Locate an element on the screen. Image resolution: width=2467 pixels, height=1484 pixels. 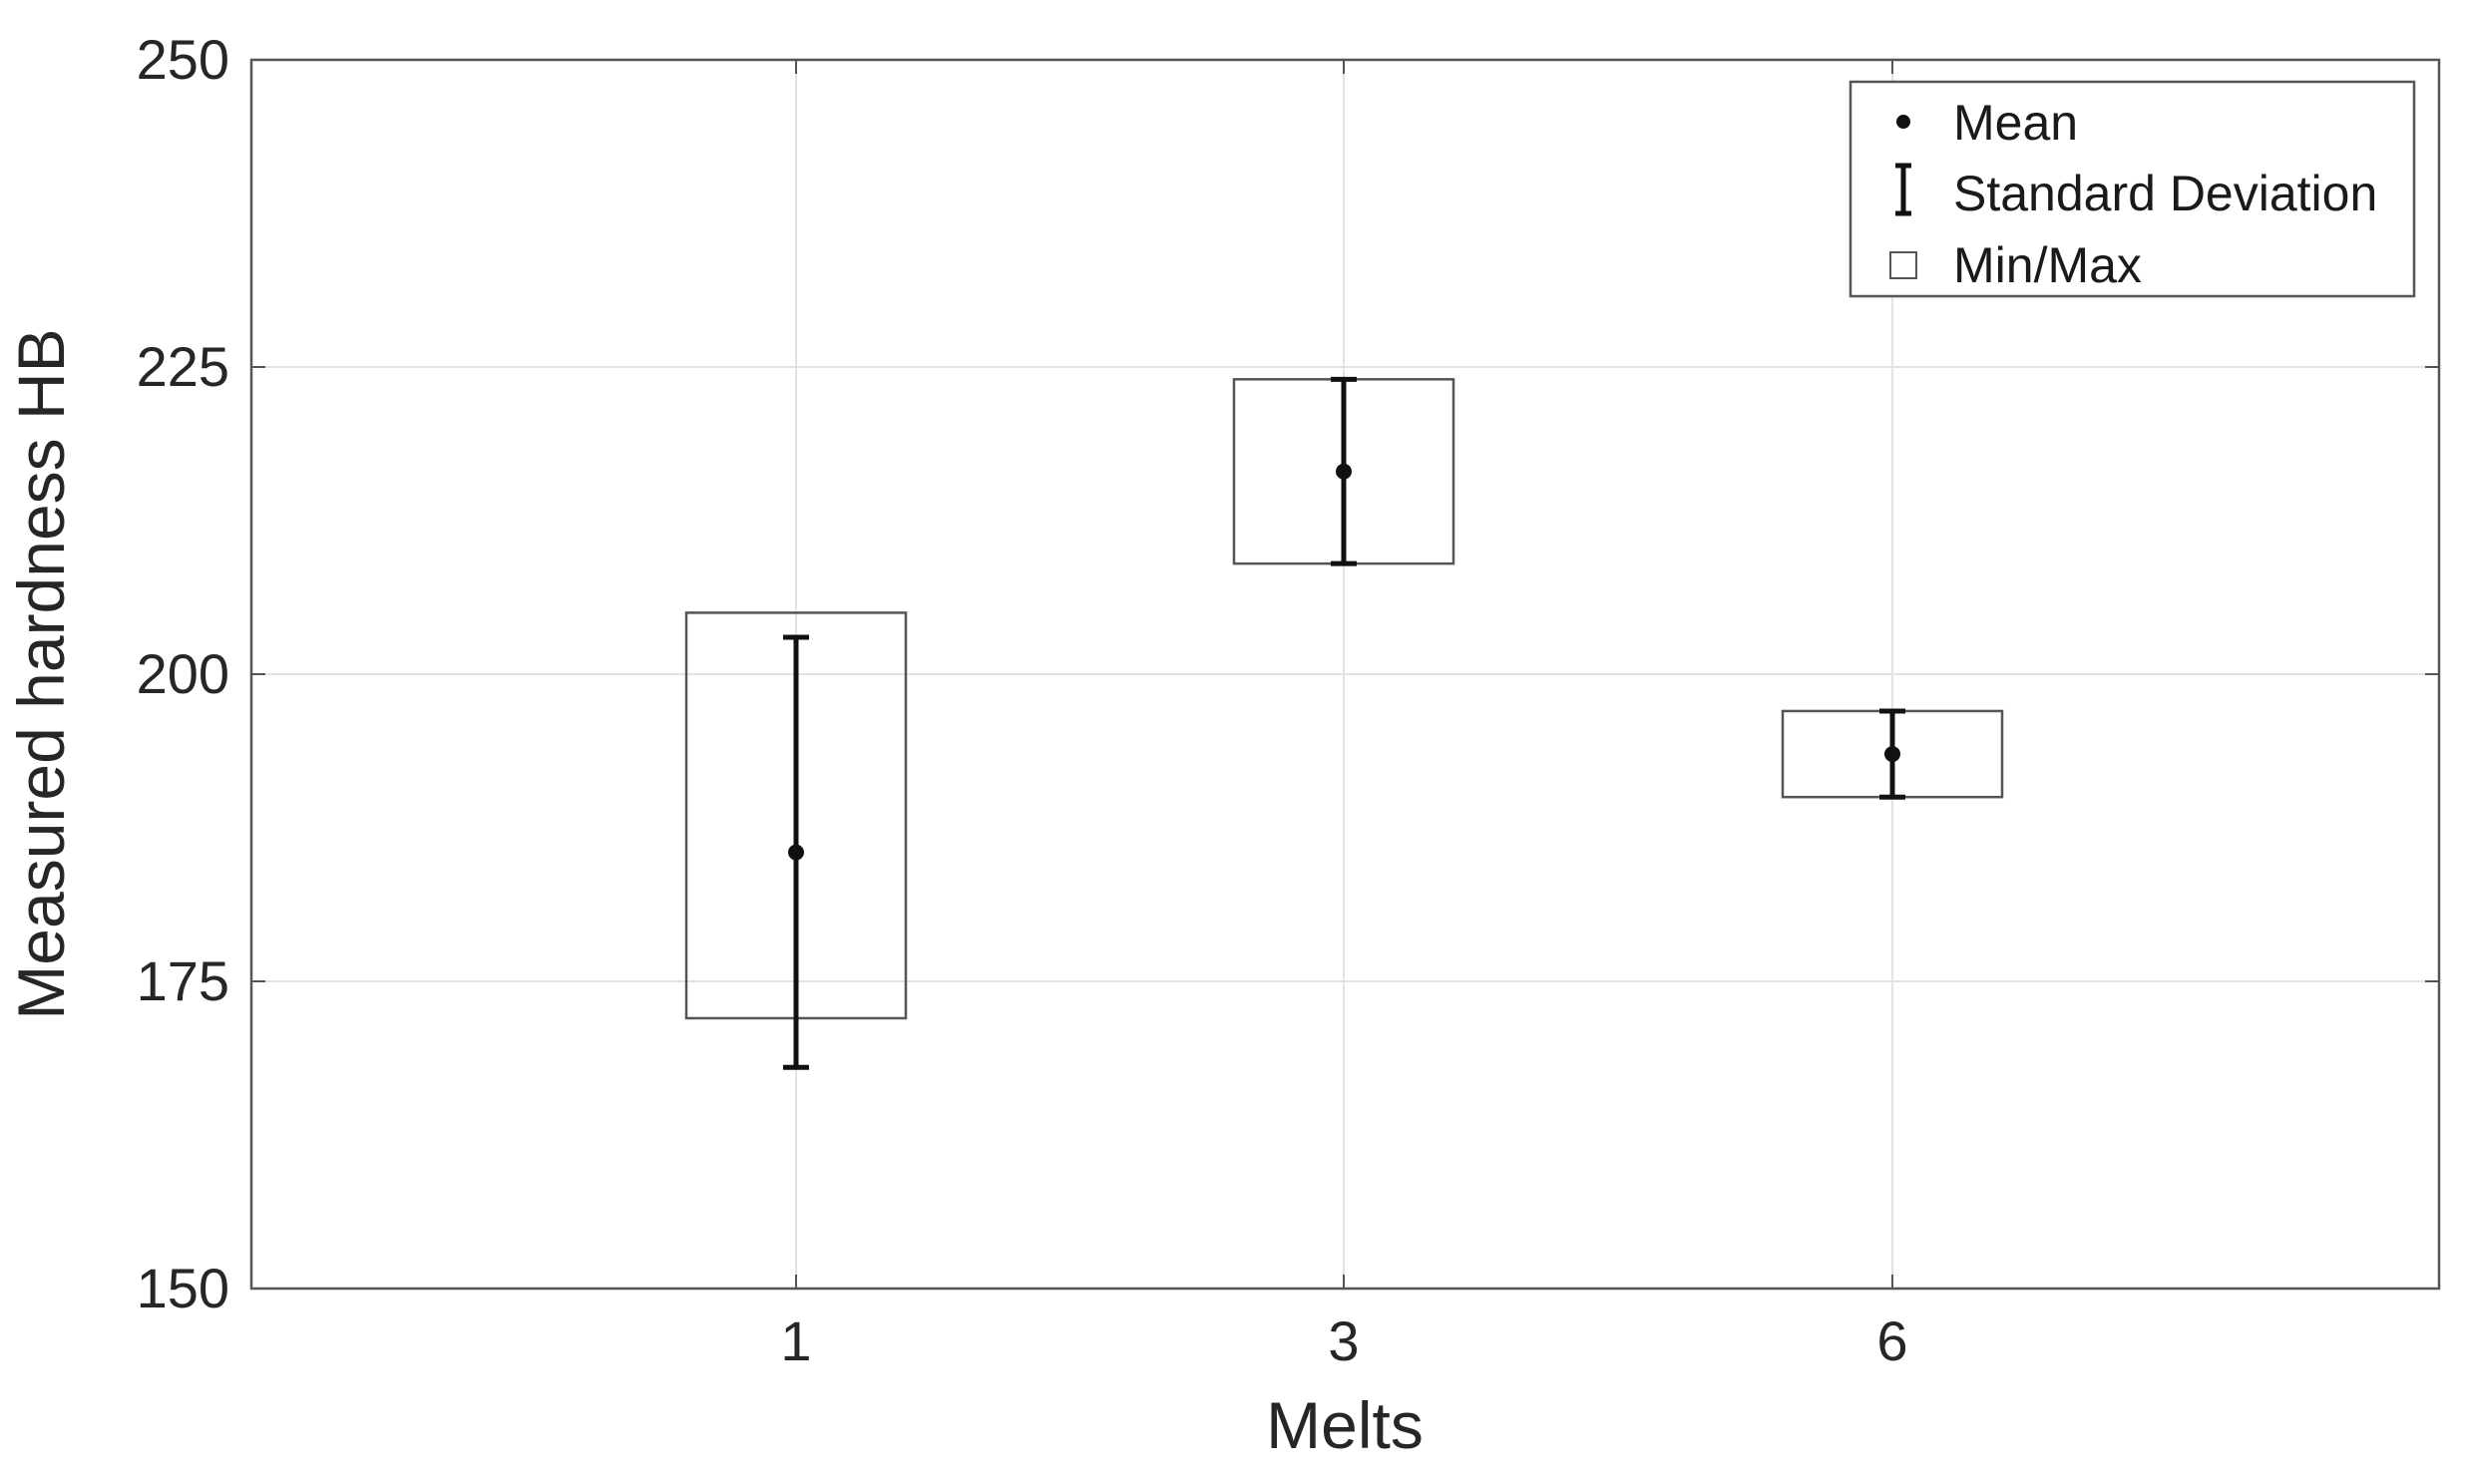
y-tick-label: 150 is located at coordinates (183, 1288).